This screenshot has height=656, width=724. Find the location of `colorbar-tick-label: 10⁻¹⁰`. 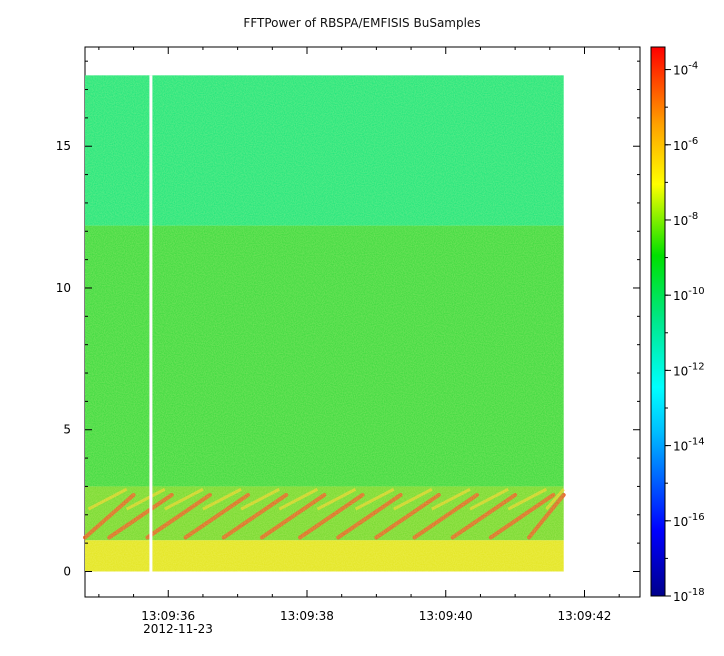

colorbar-tick-label: 10⁻¹⁰ is located at coordinates (689, 294).